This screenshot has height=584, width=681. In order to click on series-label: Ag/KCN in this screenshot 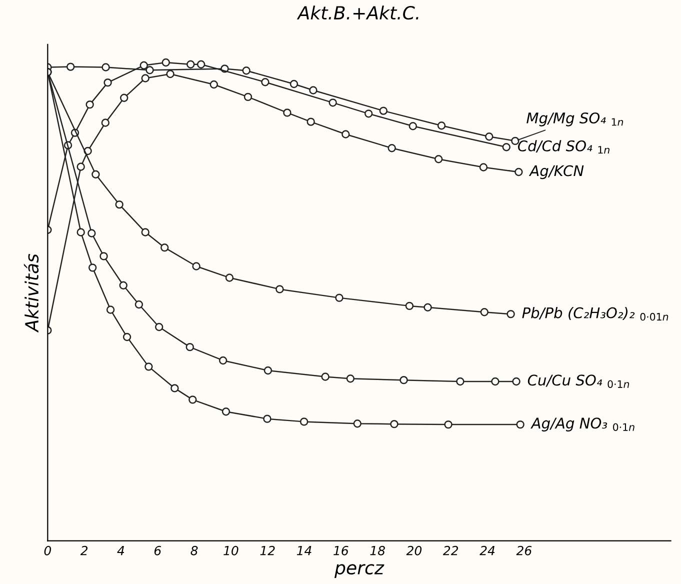, I will do `click(556, 172)`.